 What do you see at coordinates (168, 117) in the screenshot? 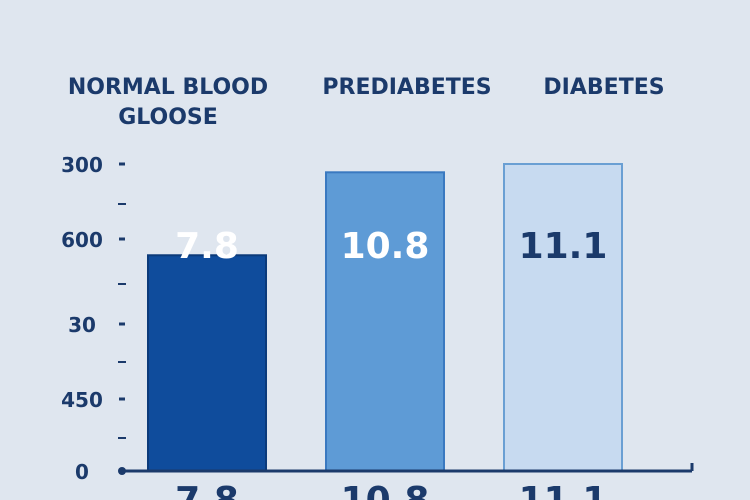
I see `category-label: GLOOSE` at bounding box center [168, 117].